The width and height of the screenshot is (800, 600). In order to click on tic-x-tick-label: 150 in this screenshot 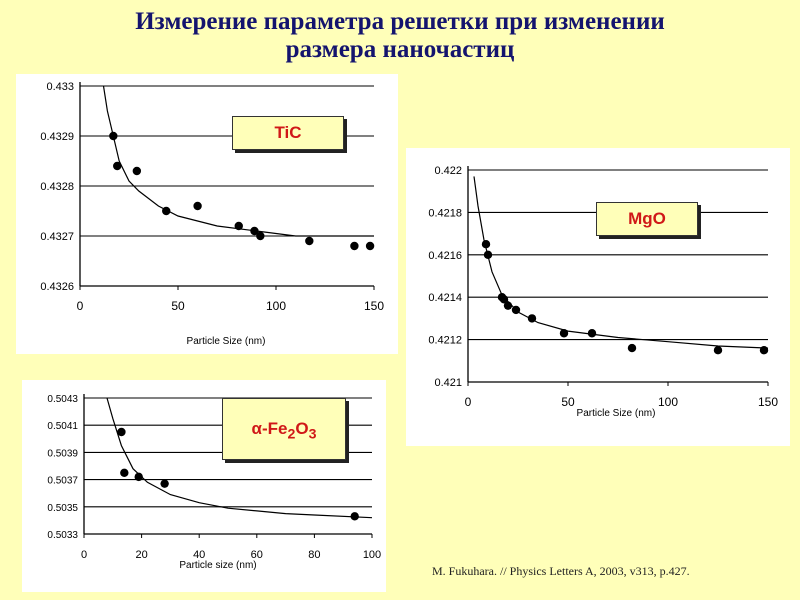, I will do `click(374, 306)`.